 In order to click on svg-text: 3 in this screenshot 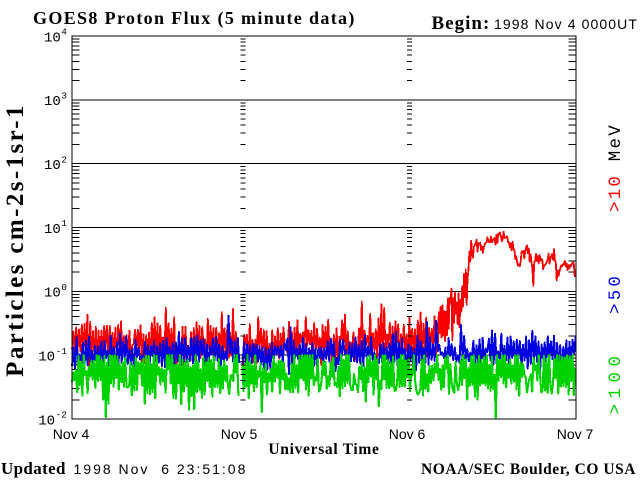, I will do `click(64, 96)`.